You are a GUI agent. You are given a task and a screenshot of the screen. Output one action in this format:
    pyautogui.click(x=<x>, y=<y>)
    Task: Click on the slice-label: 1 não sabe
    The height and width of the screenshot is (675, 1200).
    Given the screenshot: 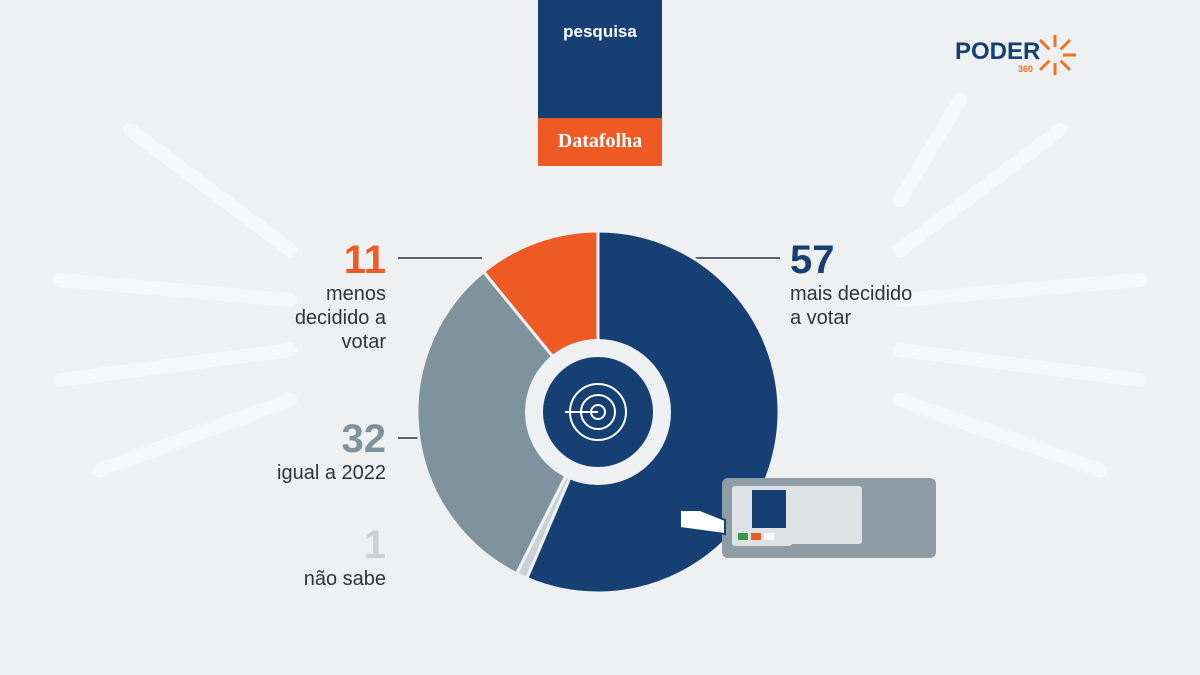 What is the action you would take?
    pyautogui.click(x=318, y=557)
    